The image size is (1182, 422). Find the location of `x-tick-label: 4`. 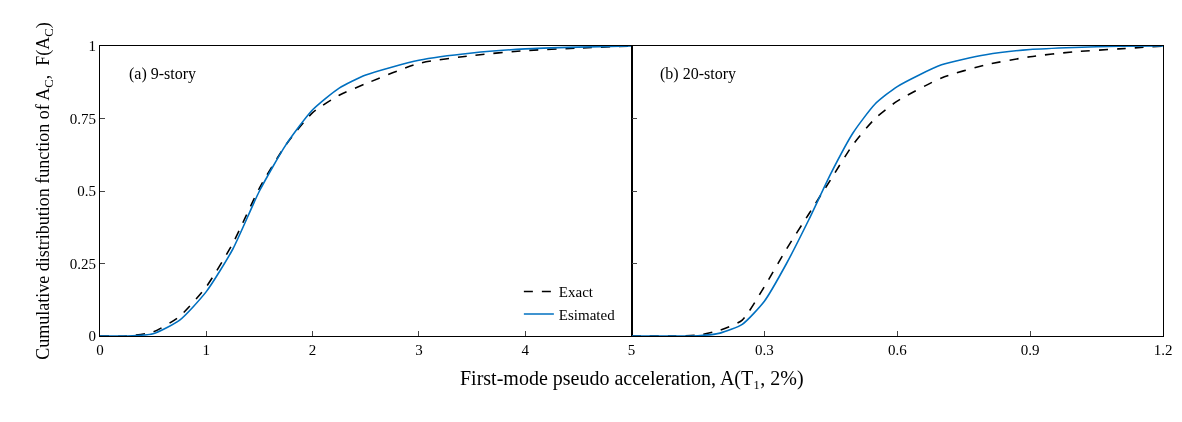

x-tick-label: 4 is located at coordinates (525, 350).